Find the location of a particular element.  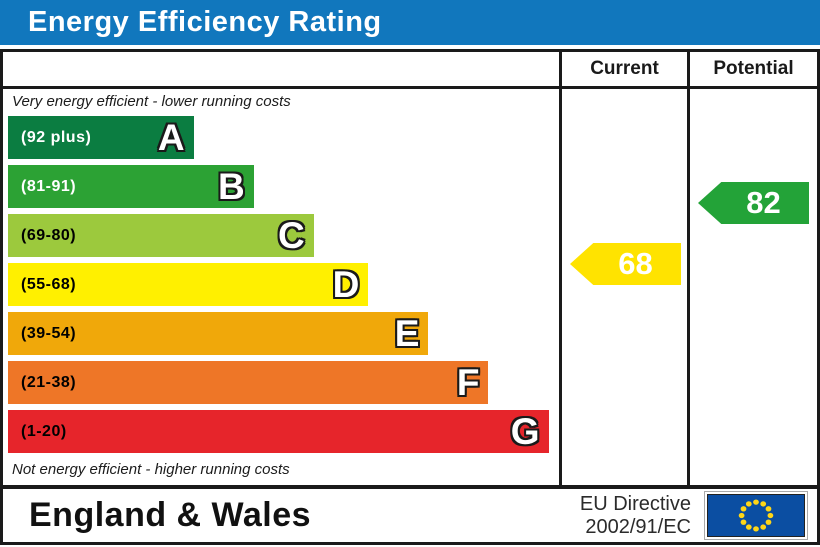

band-c-letter: C is located at coordinates (291, 235).